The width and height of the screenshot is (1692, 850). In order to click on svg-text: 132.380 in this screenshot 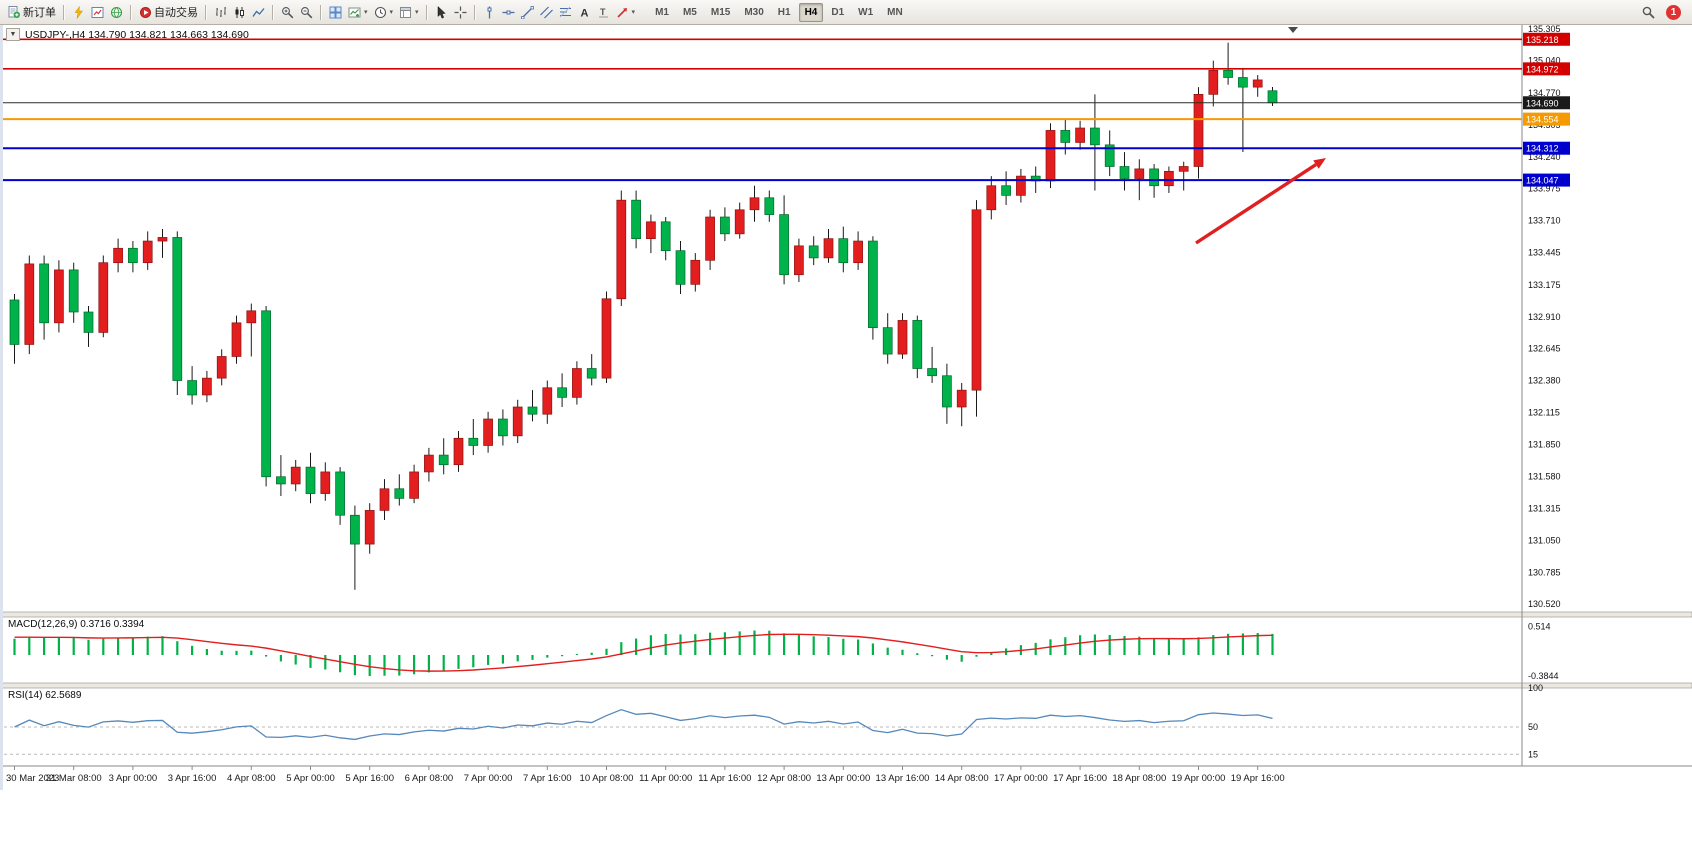, I will do `click(1544, 381)`.